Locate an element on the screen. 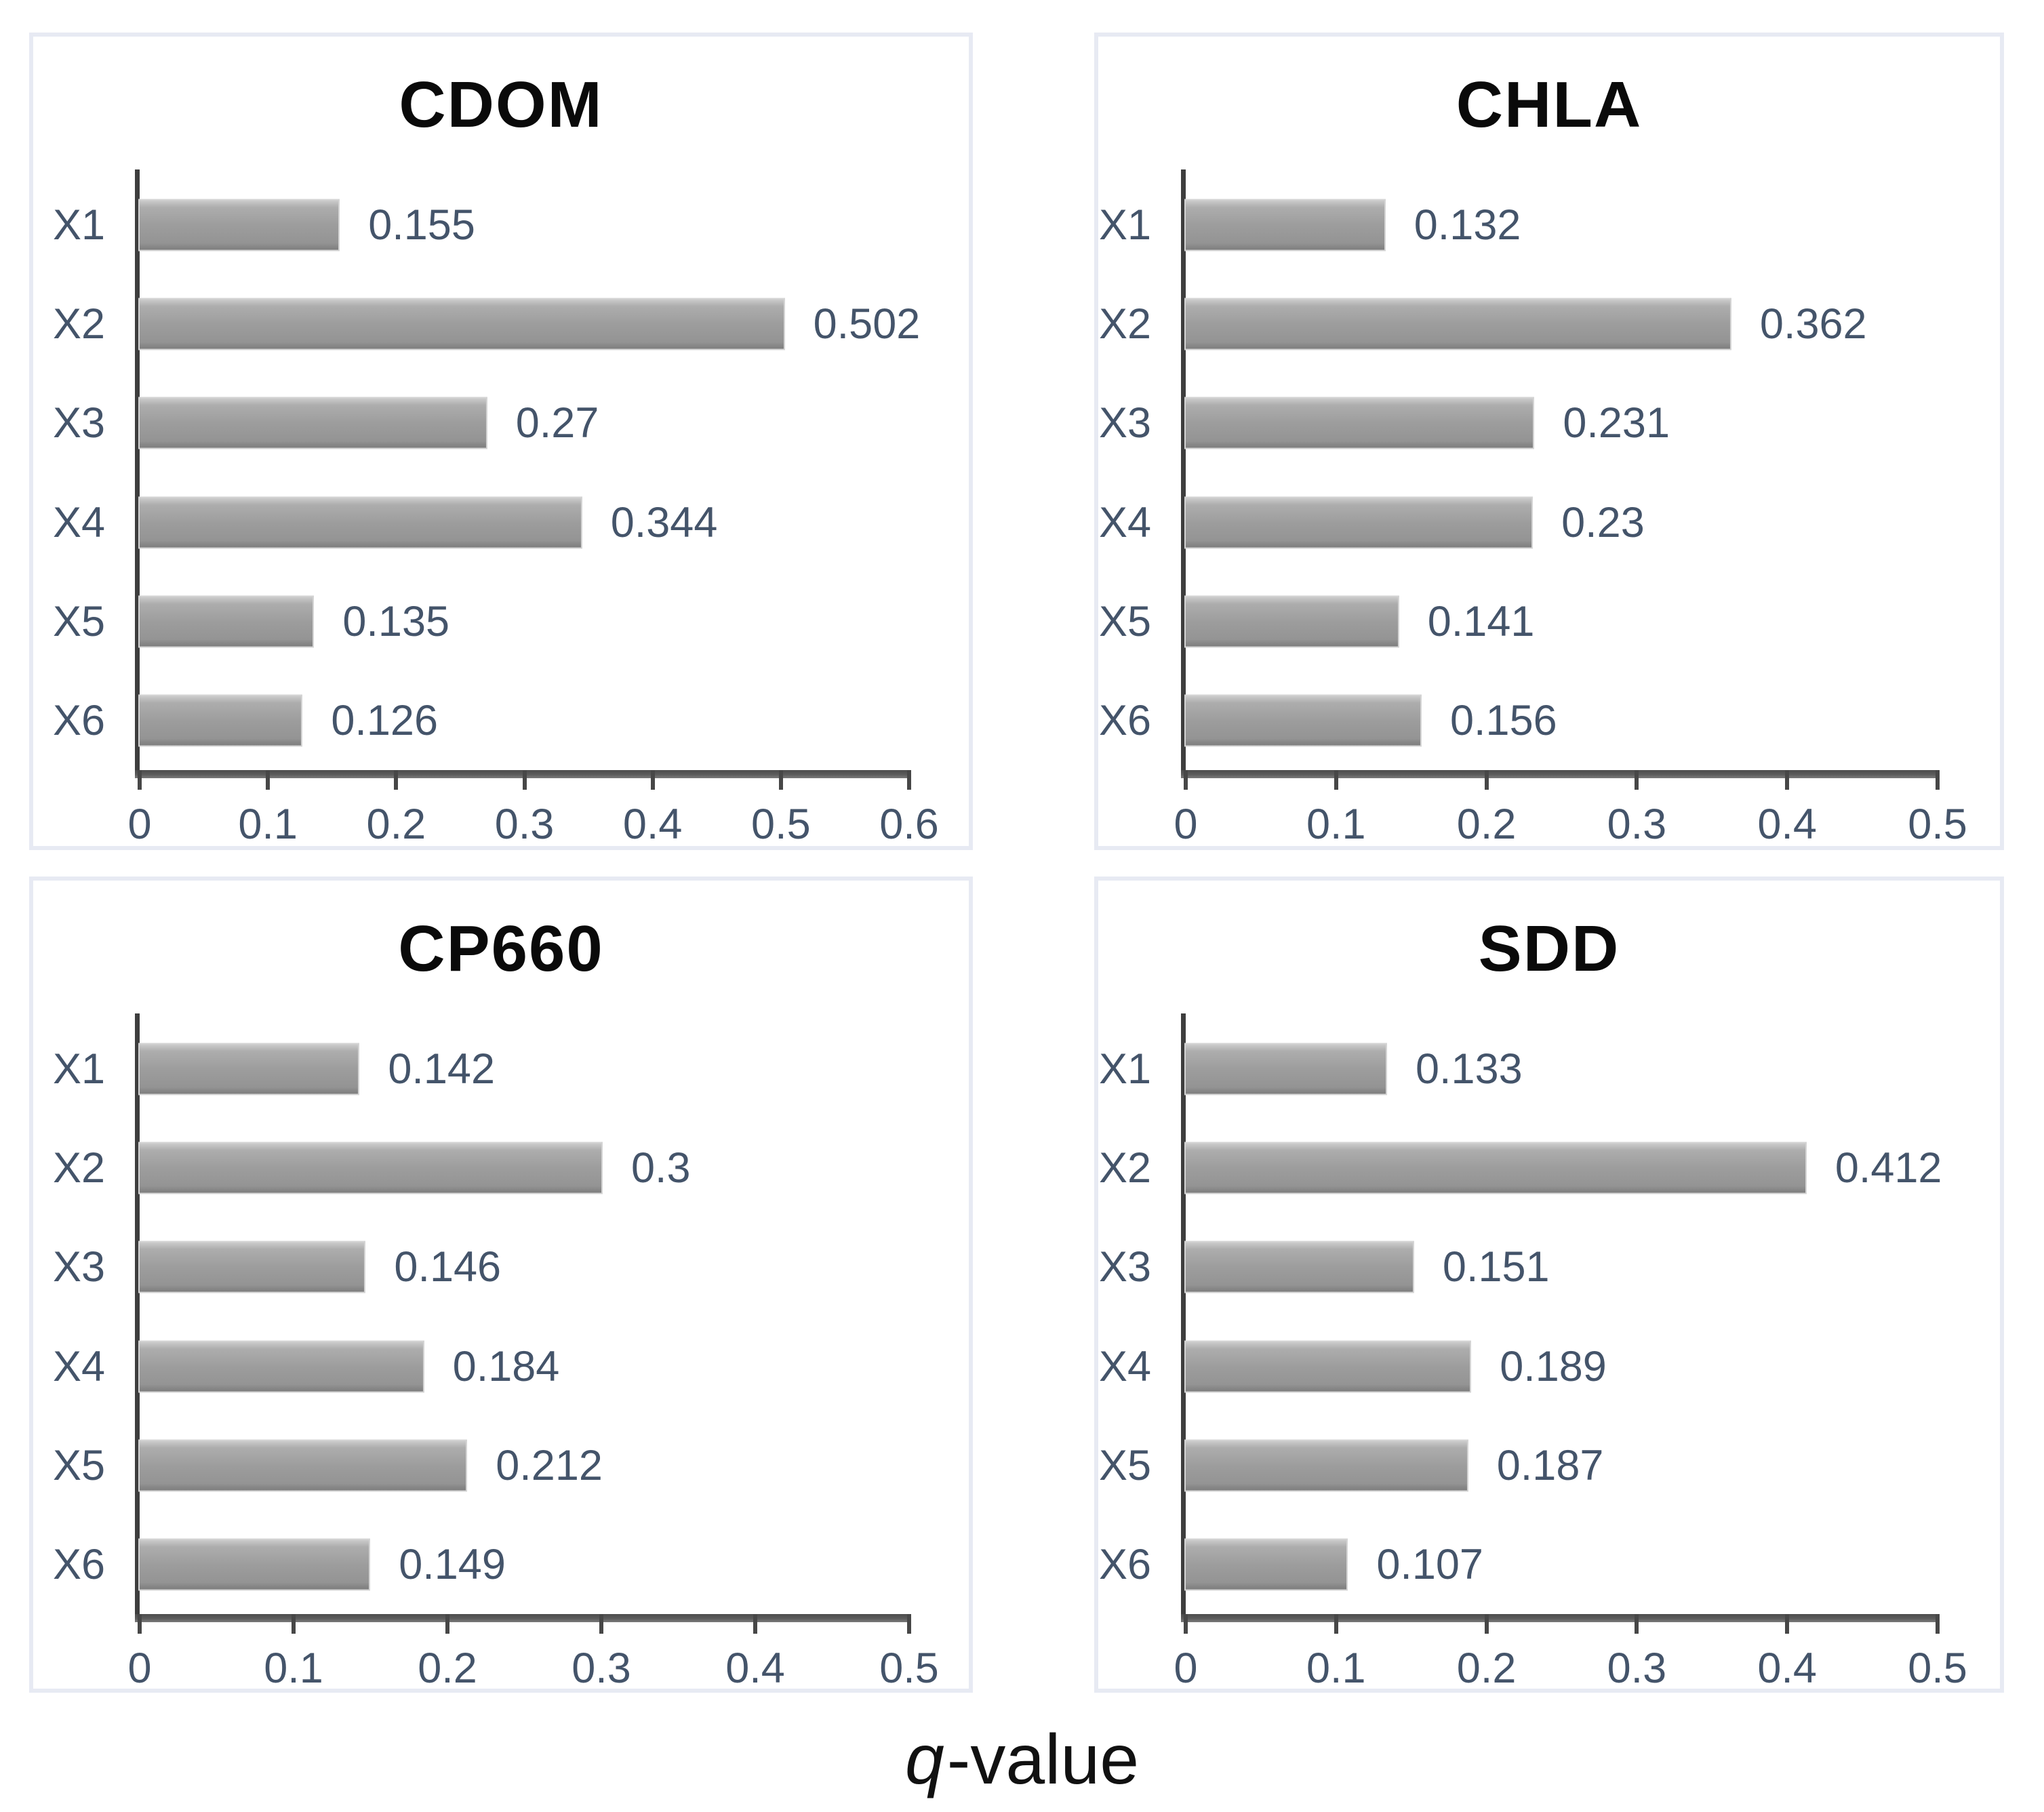 The width and height of the screenshot is (2044, 1812). x-axis-line is located at coordinates (1559, 774).